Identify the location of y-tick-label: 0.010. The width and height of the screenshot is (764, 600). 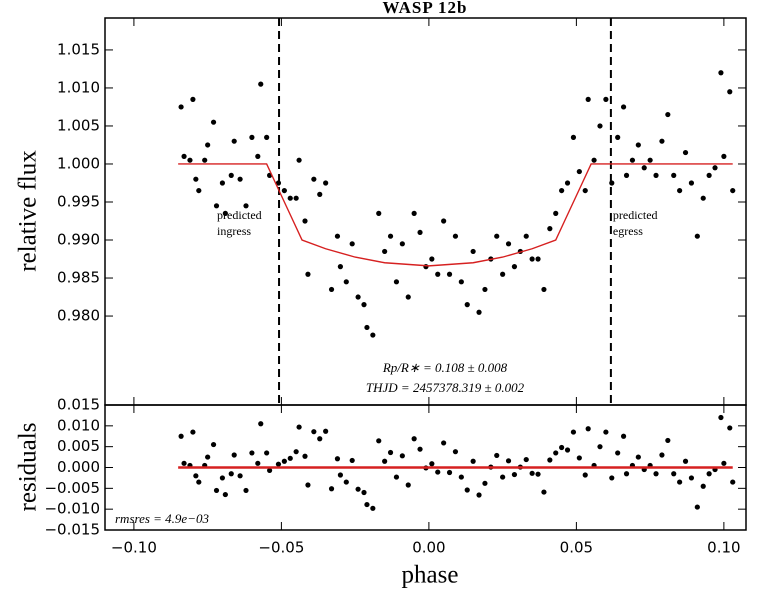
(78, 425).